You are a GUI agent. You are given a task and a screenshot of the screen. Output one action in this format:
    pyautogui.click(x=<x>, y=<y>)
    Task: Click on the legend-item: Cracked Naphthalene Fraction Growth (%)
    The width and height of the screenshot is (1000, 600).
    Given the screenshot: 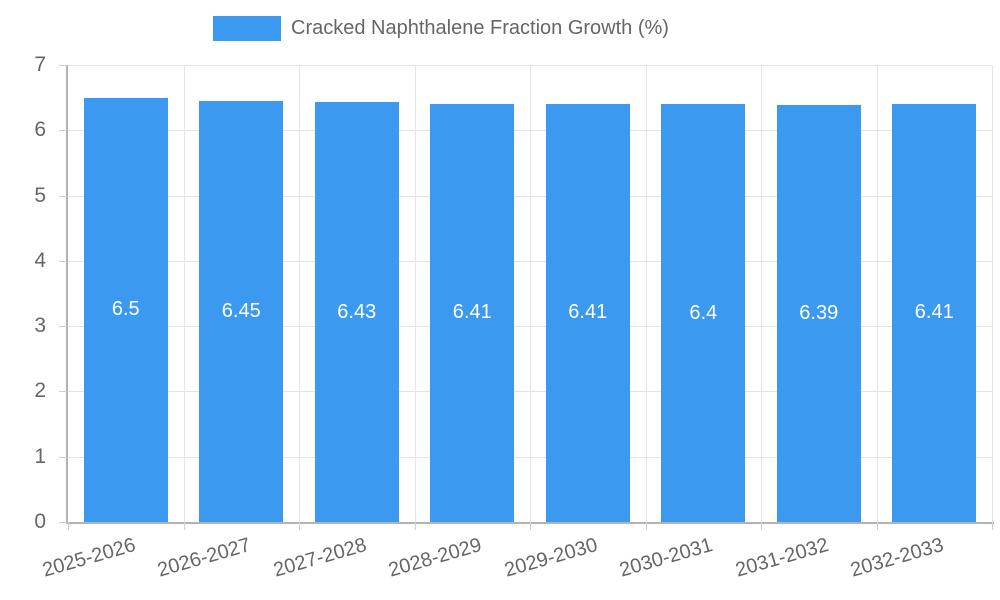 What is the action you would take?
    pyautogui.click(x=441, y=28)
    